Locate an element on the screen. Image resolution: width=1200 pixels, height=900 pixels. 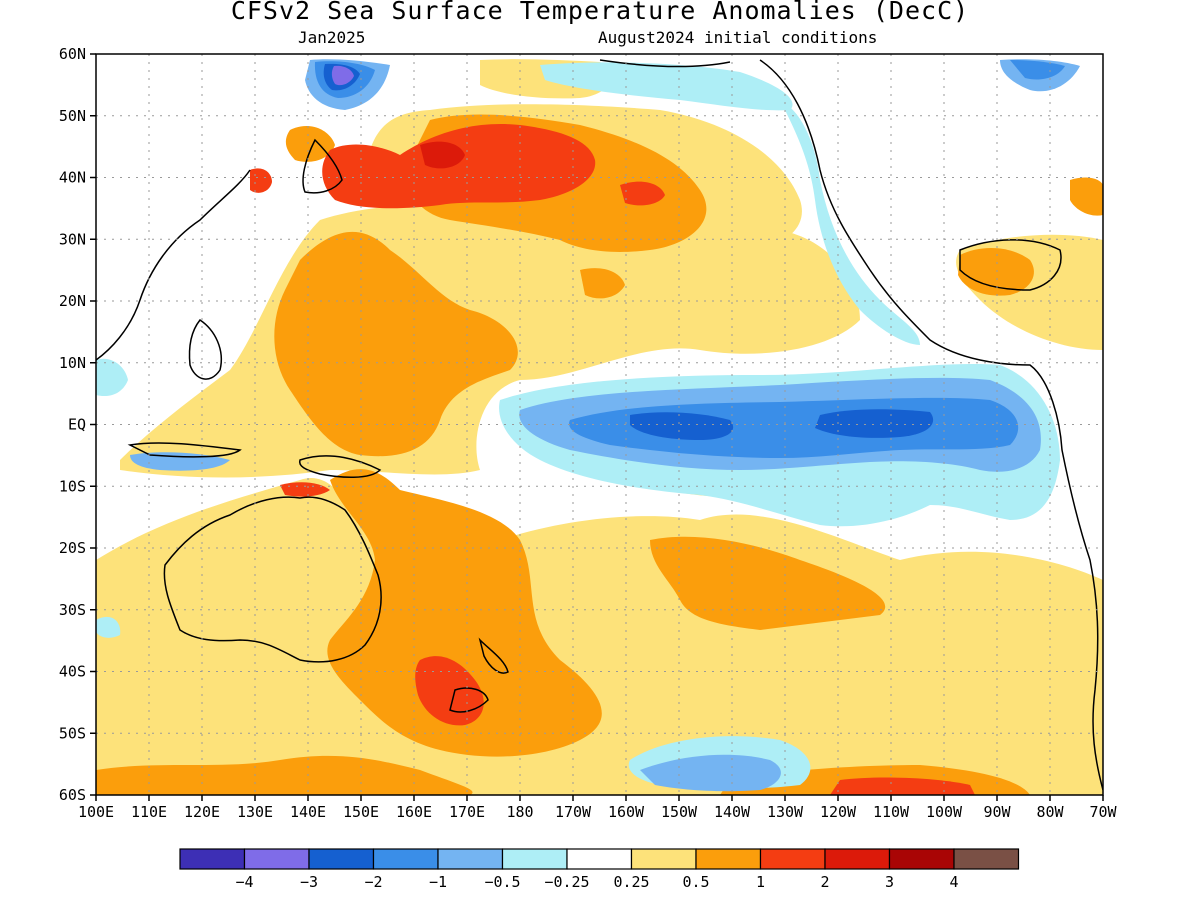
colorbar-label: −2 is located at coordinates (373, 882).